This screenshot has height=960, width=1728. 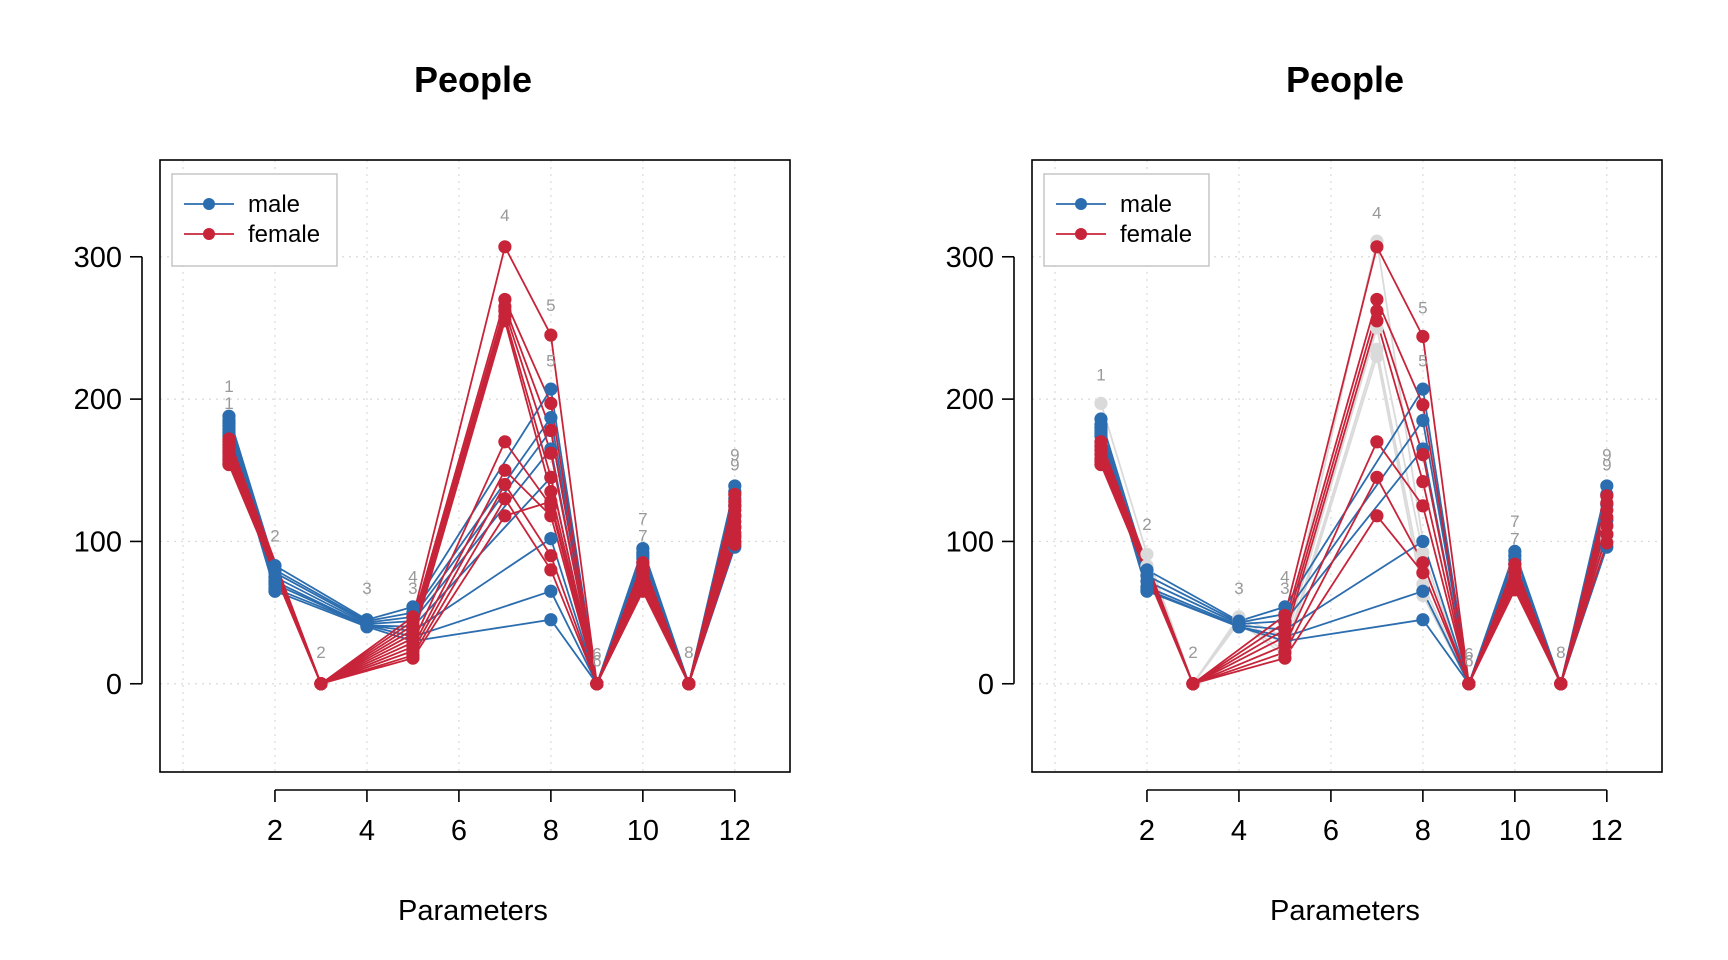 What do you see at coordinates (1081, 234) in the screenshot?
I see `legend-marker-female` at bounding box center [1081, 234].